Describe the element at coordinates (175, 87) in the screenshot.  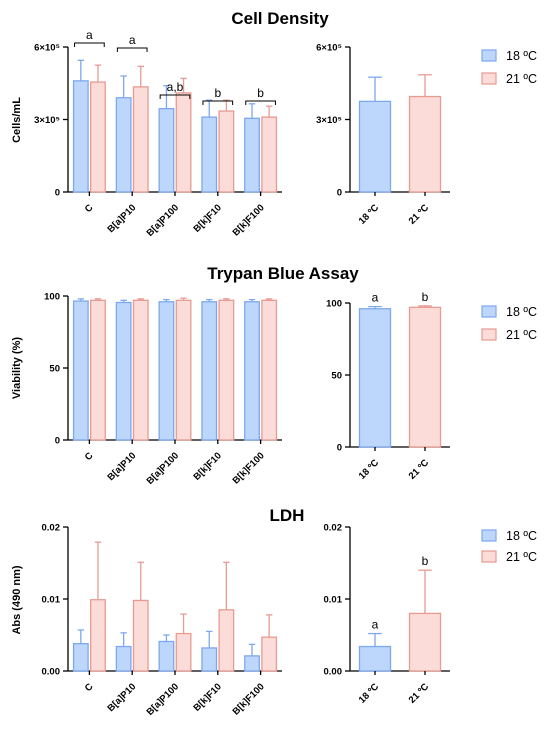
I see `significance-label: a,b` at that location.